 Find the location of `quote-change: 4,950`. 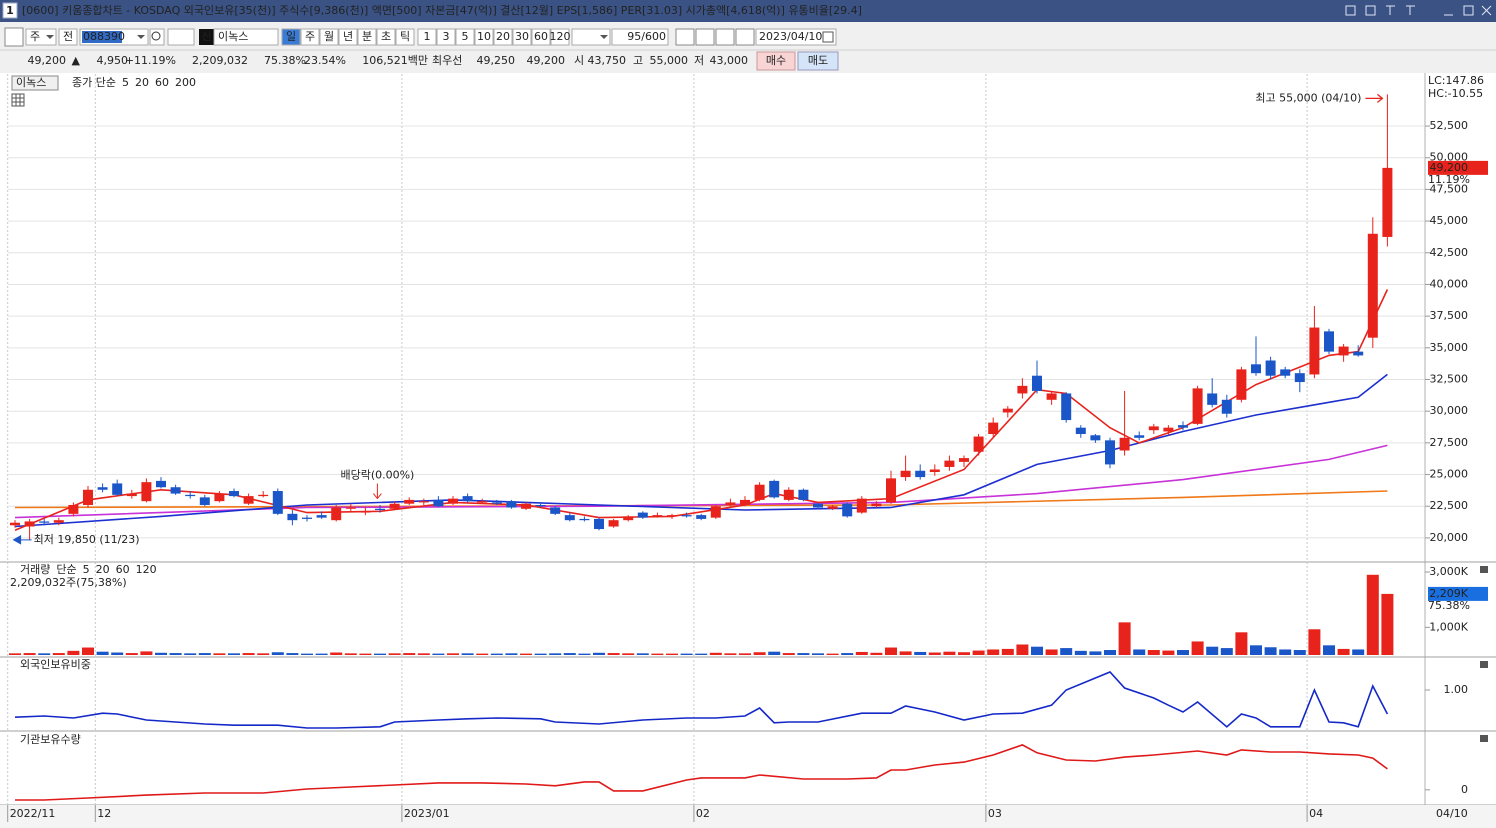

quote-change: 4,950 is located at coordinates (113, 60).